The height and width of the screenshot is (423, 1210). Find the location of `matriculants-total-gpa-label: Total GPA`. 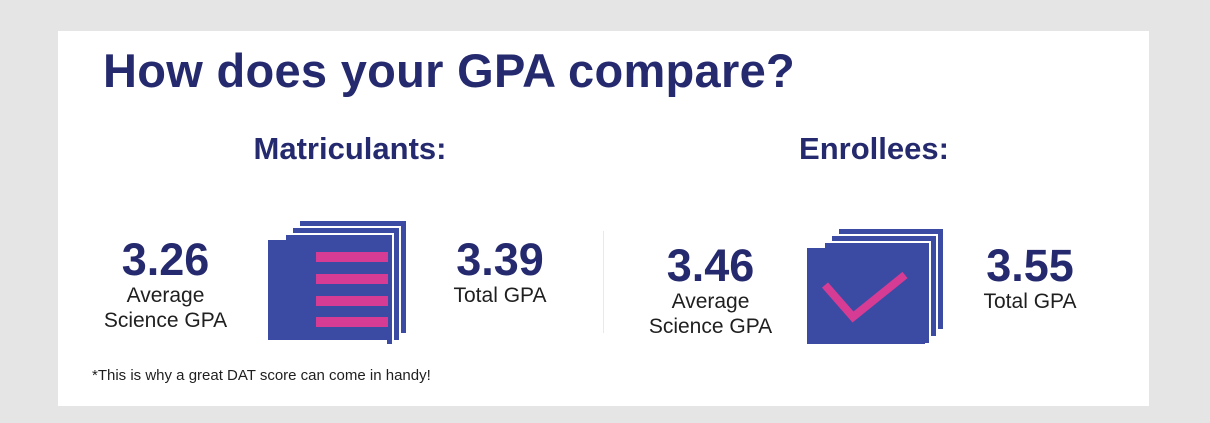

matriculants-total-gpa-label: Total GPA is located at coordinates (500, 295).